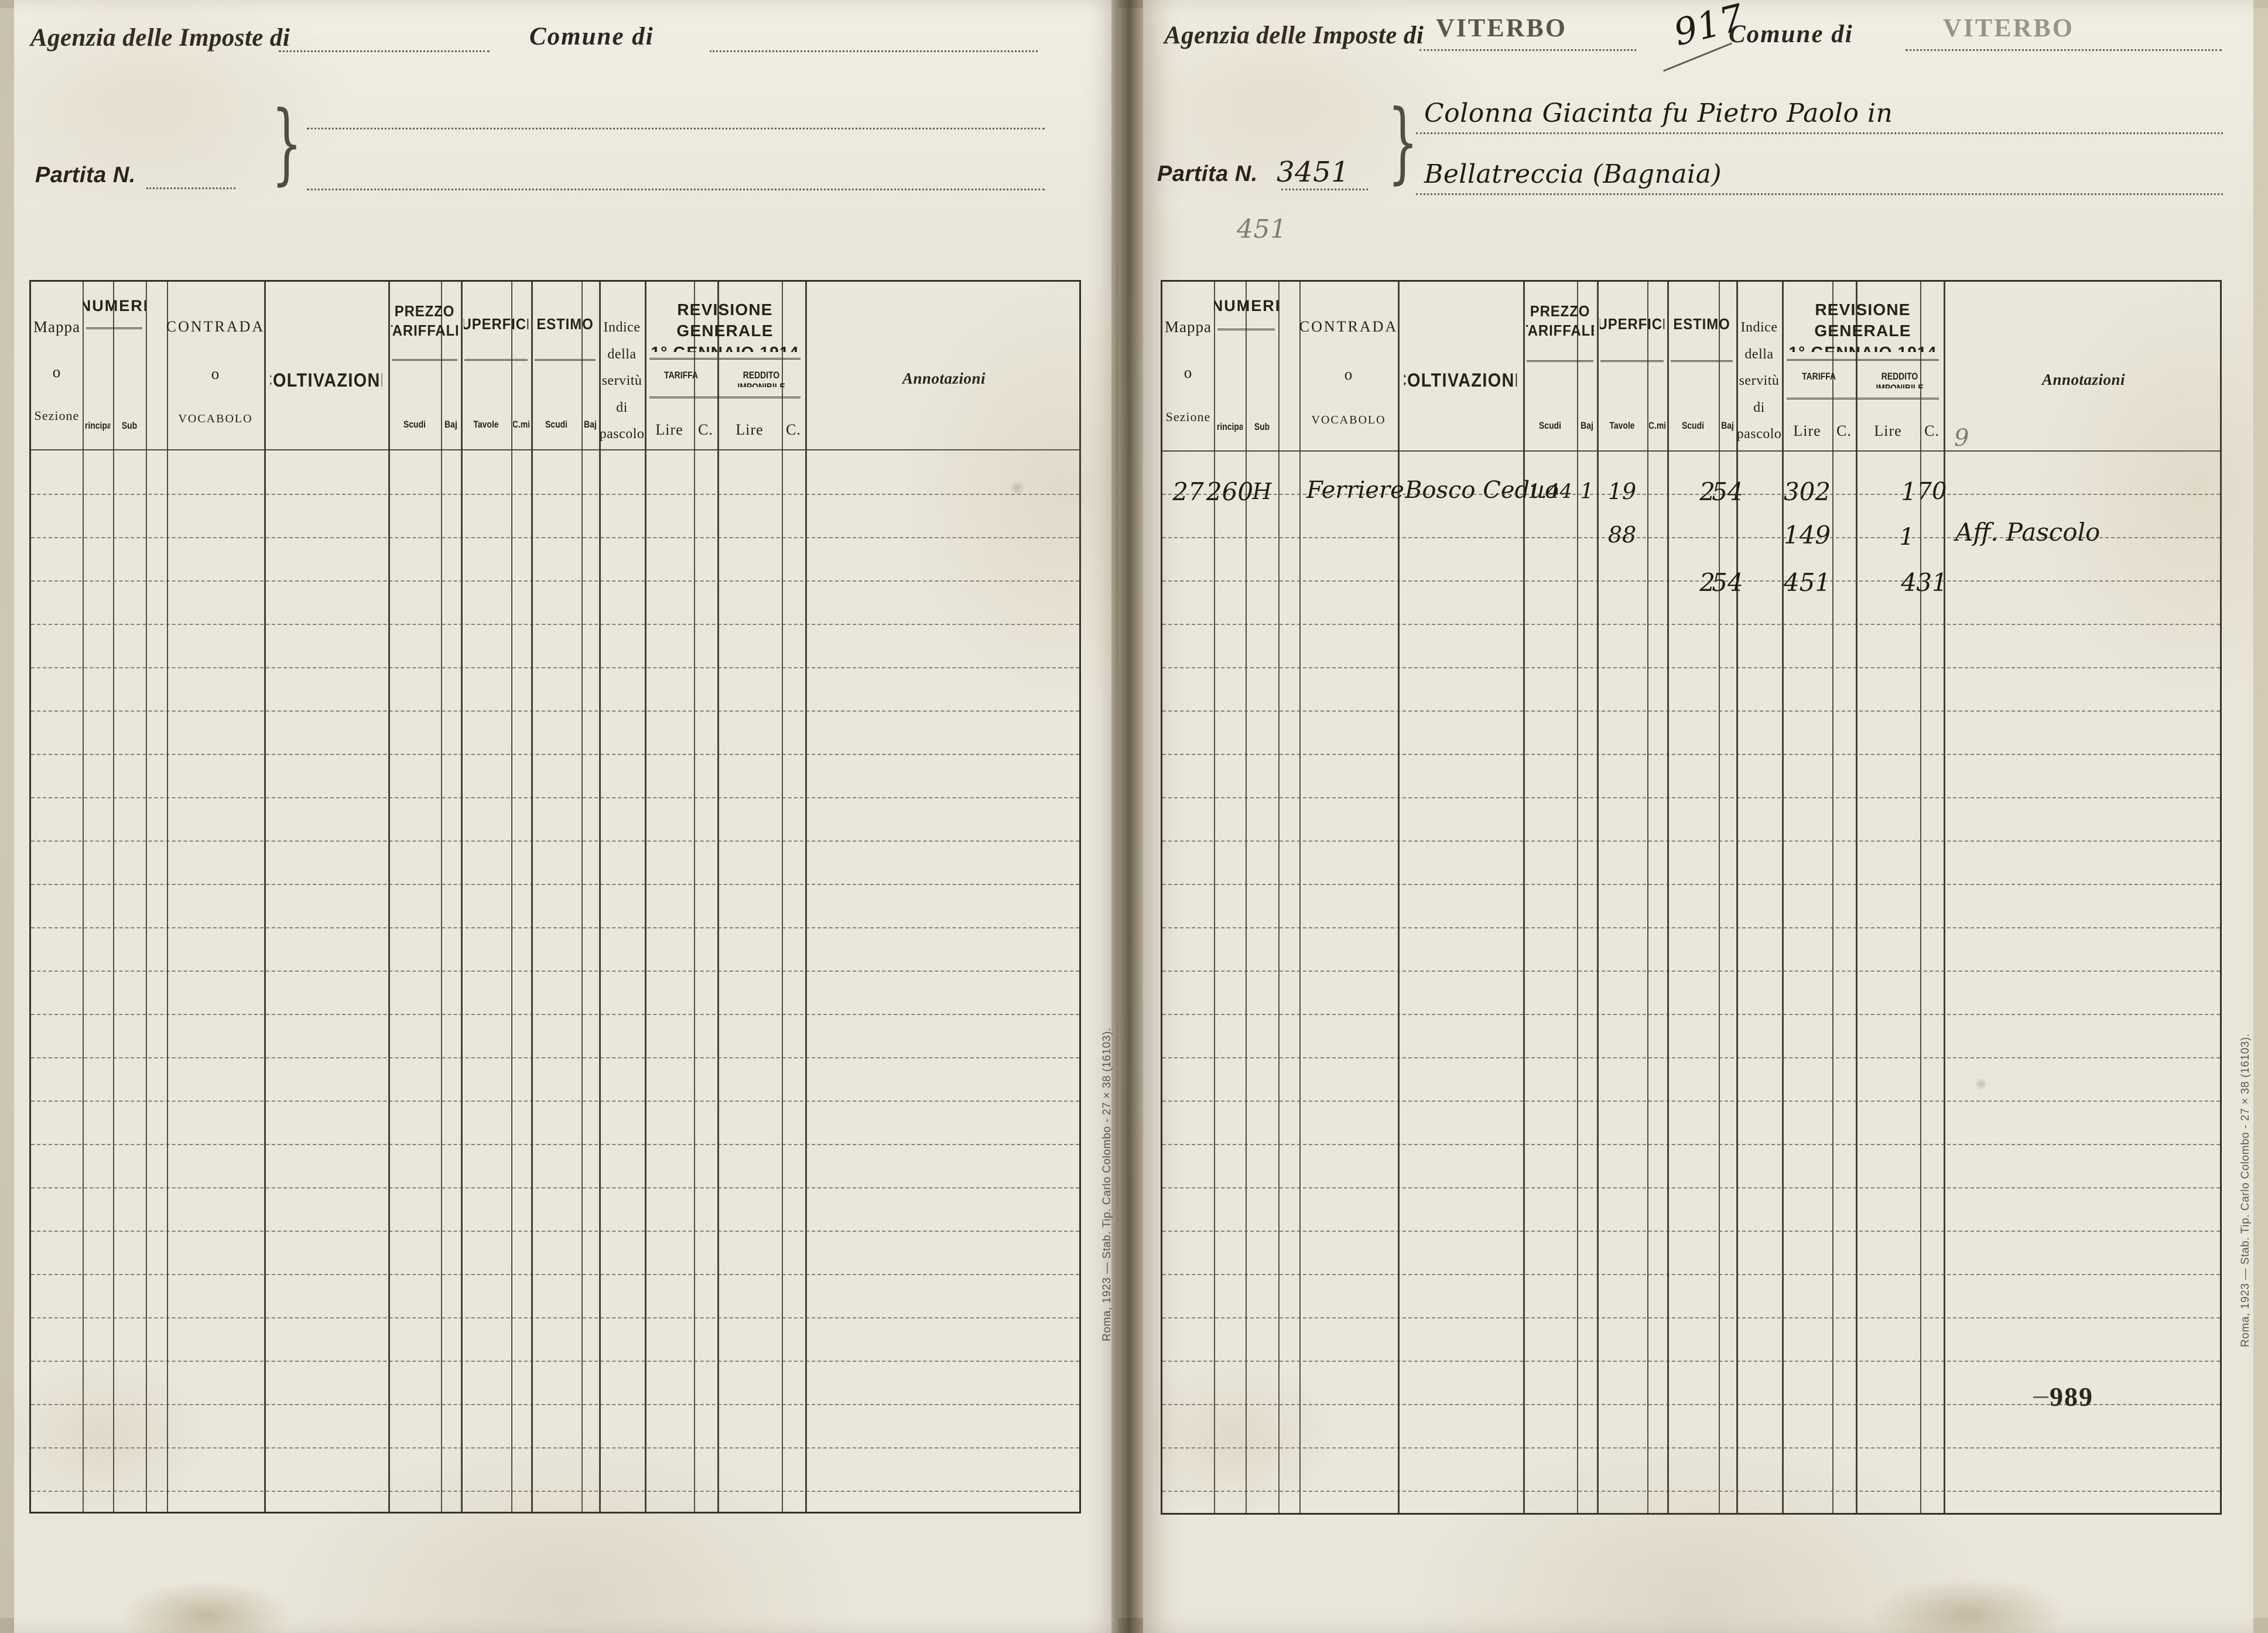 This screenshot has height=1633, width=2268. I want to click on hdr-rev-tariffa: TARIFFA, so click(681, 375).